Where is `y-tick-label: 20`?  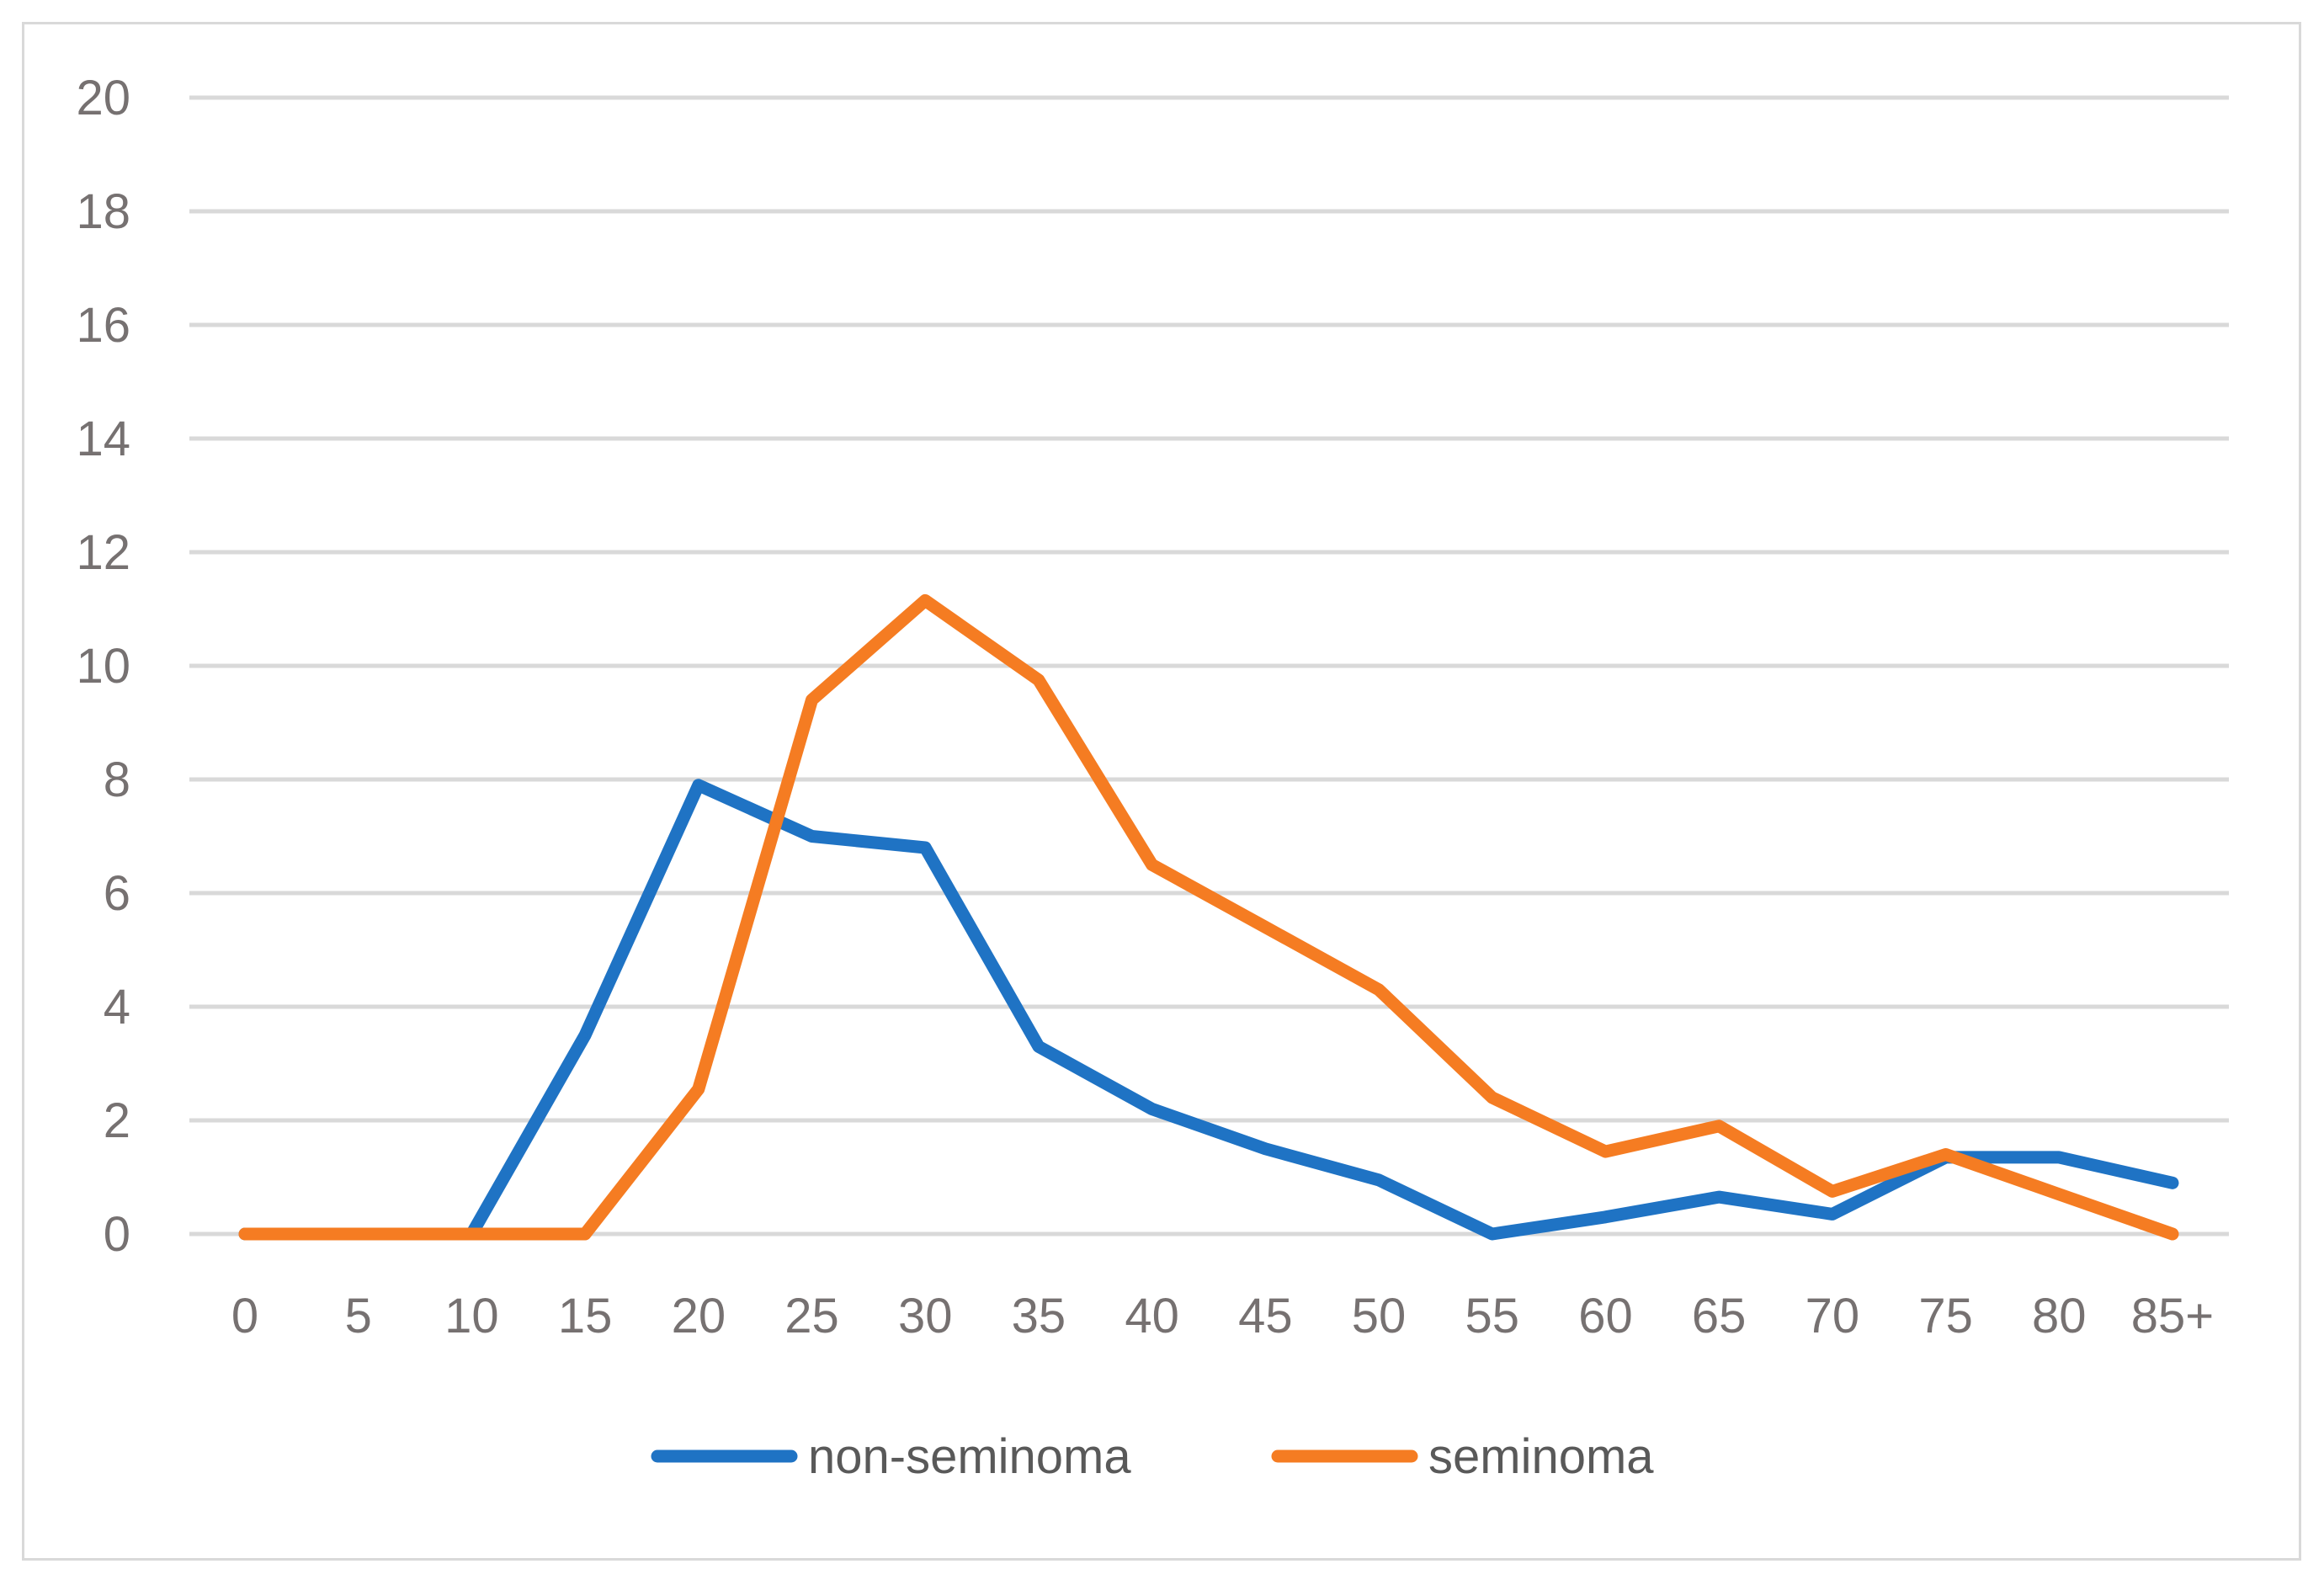
y-tick-label: 20 is located at coordinates (103, 98).